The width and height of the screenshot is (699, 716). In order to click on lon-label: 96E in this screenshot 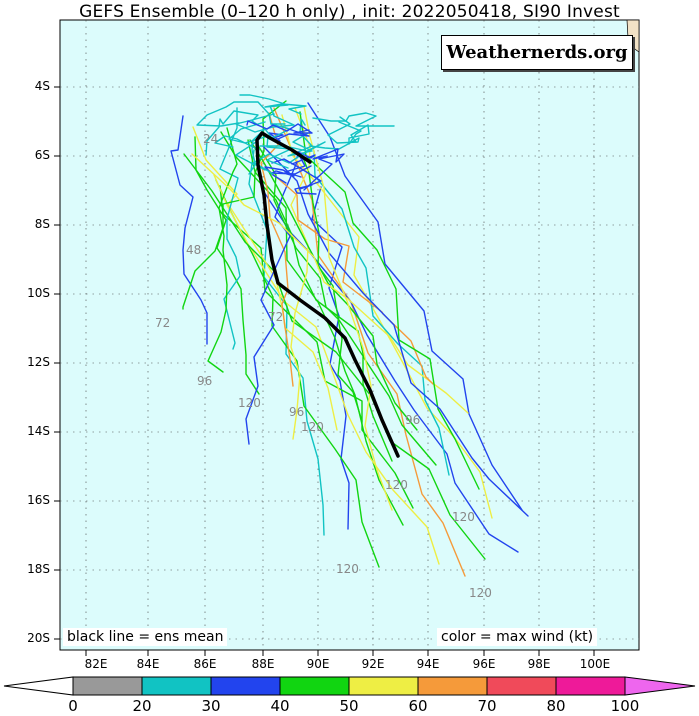, I will do `click(484, 664)`.